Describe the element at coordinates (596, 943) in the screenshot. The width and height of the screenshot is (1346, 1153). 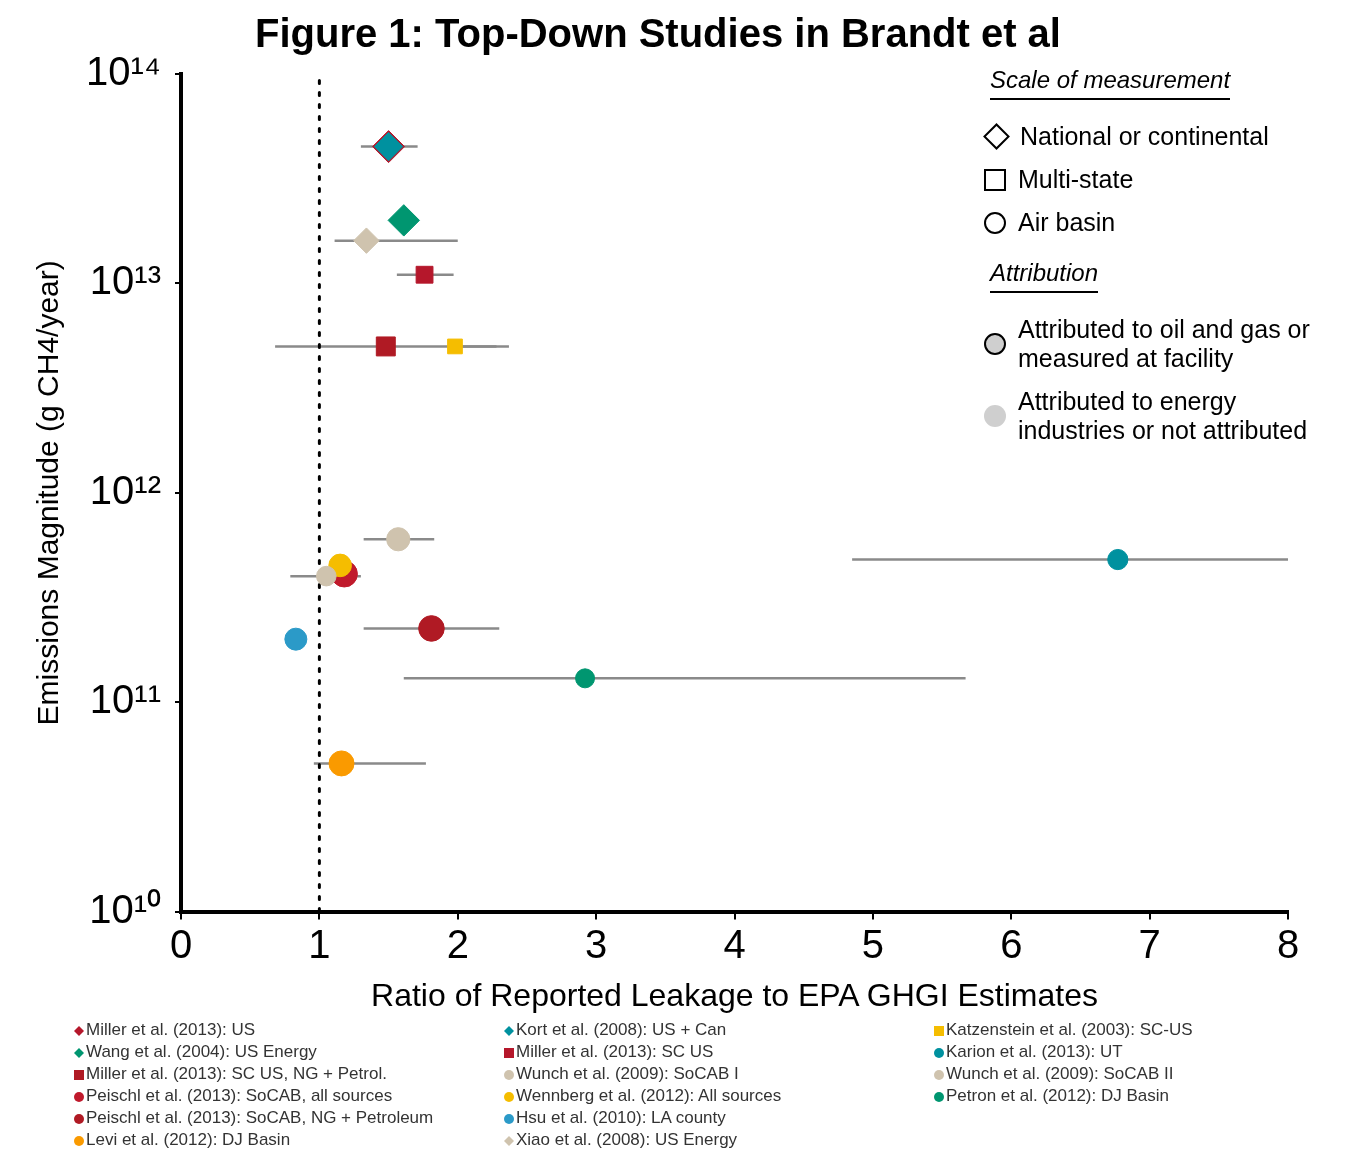
I see `x-tick-label: 3` at that location.